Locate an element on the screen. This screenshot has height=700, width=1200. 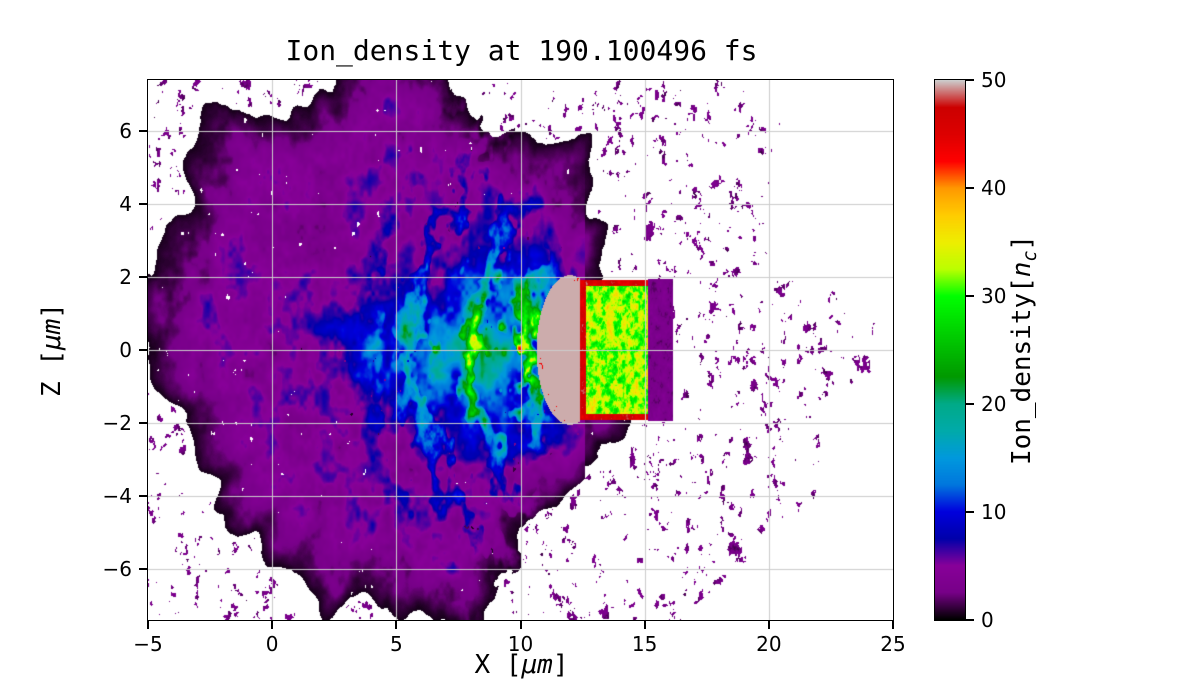
colorbar is located at coordinates (950, 350).